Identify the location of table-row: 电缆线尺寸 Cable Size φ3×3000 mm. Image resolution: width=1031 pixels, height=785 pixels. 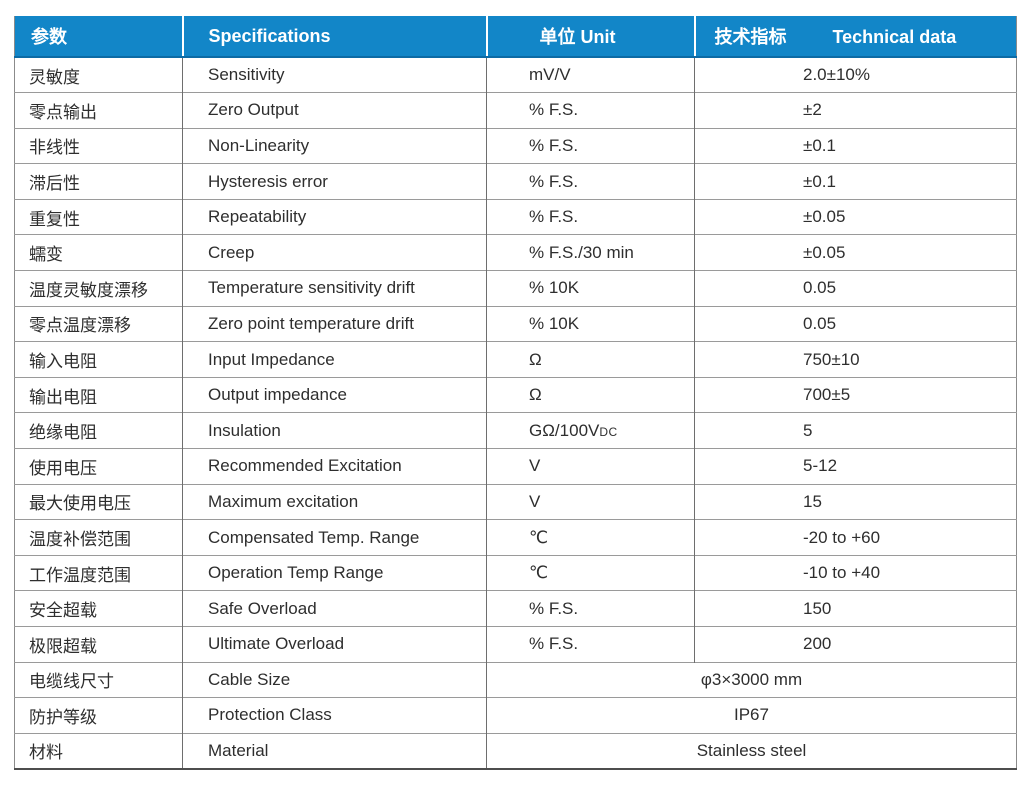
(515, 679).